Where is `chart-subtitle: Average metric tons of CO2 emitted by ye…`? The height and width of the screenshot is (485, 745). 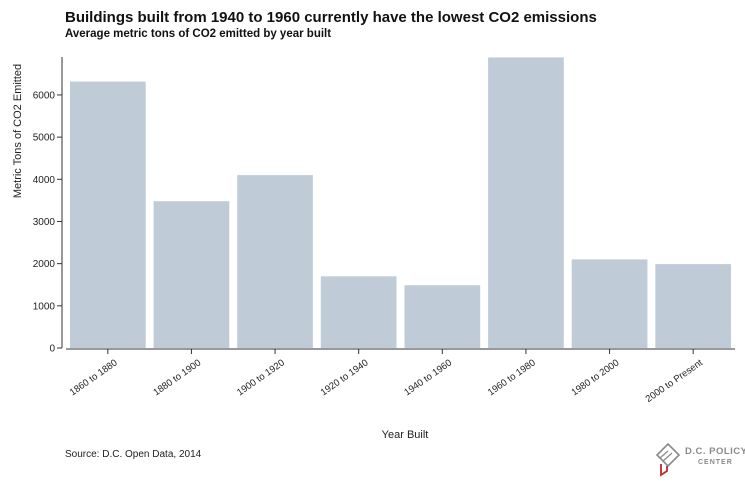 chart-subtitle: Average metric tons of CO2 emitted by ye… is located at coordinates (198, 34).